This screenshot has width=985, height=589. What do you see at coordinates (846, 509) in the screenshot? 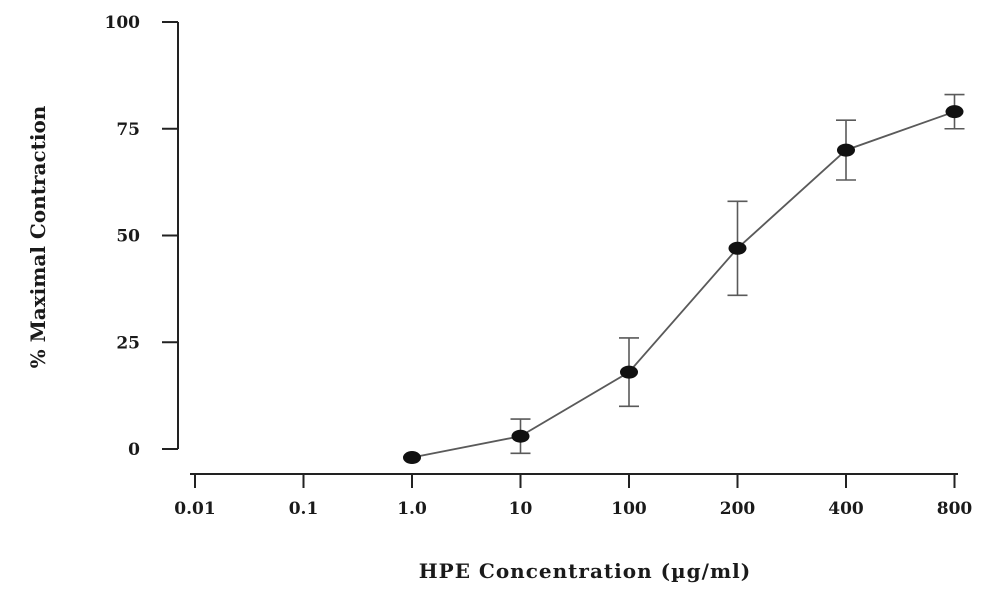
I see `x-tick-label: 400` at bounding box center [846, 509].